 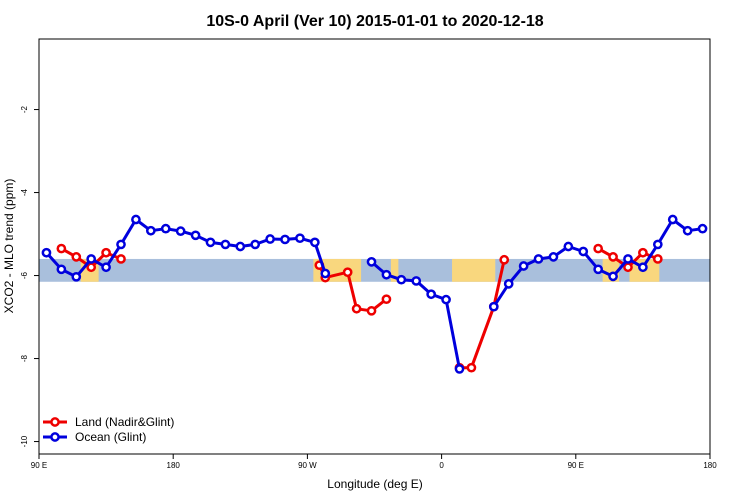 I want to click on y-tick-label: -2, so click(x=24, y=109).